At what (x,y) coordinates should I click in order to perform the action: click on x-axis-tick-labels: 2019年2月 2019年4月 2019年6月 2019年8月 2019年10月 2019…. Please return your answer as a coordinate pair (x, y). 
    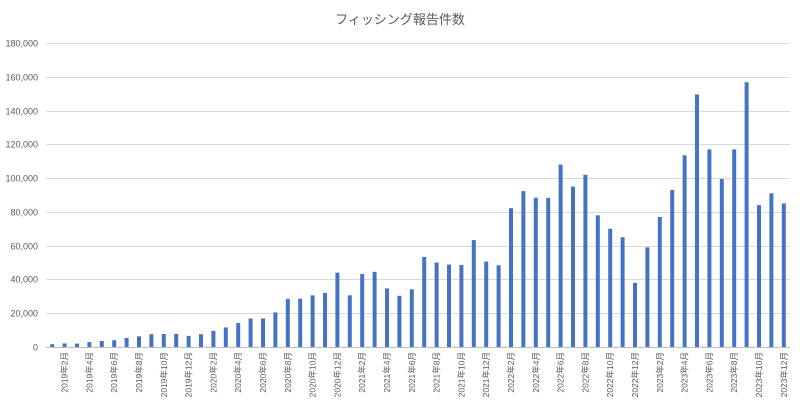
    Looking at the image, I should click on (424, 374).